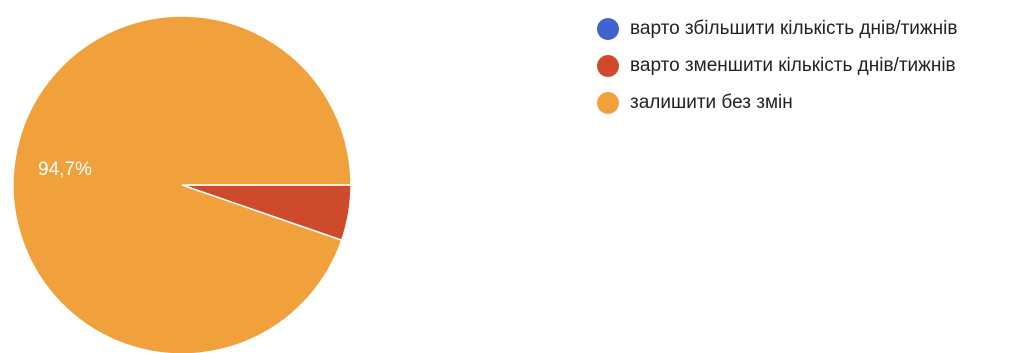 Image resolution: width=1022 pixels, height=353 pixels. I want to click on legend-item-0: варто збільшити кількість днів/тижнів, so click(777, 28).